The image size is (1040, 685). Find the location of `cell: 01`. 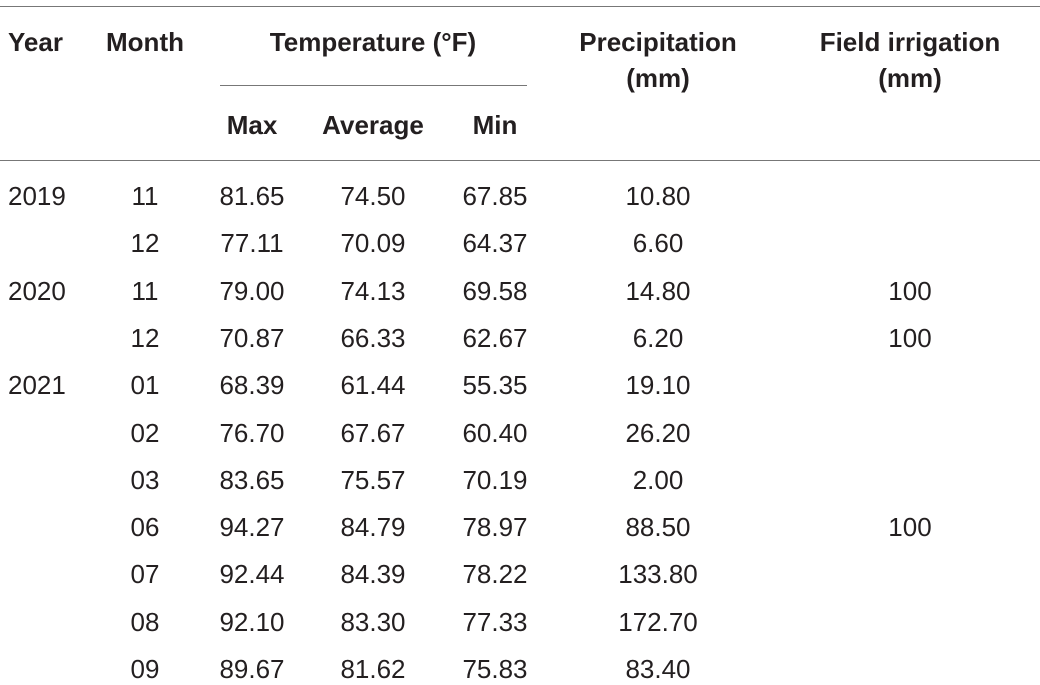

cell: 01 is located at coordinates (145, 385).